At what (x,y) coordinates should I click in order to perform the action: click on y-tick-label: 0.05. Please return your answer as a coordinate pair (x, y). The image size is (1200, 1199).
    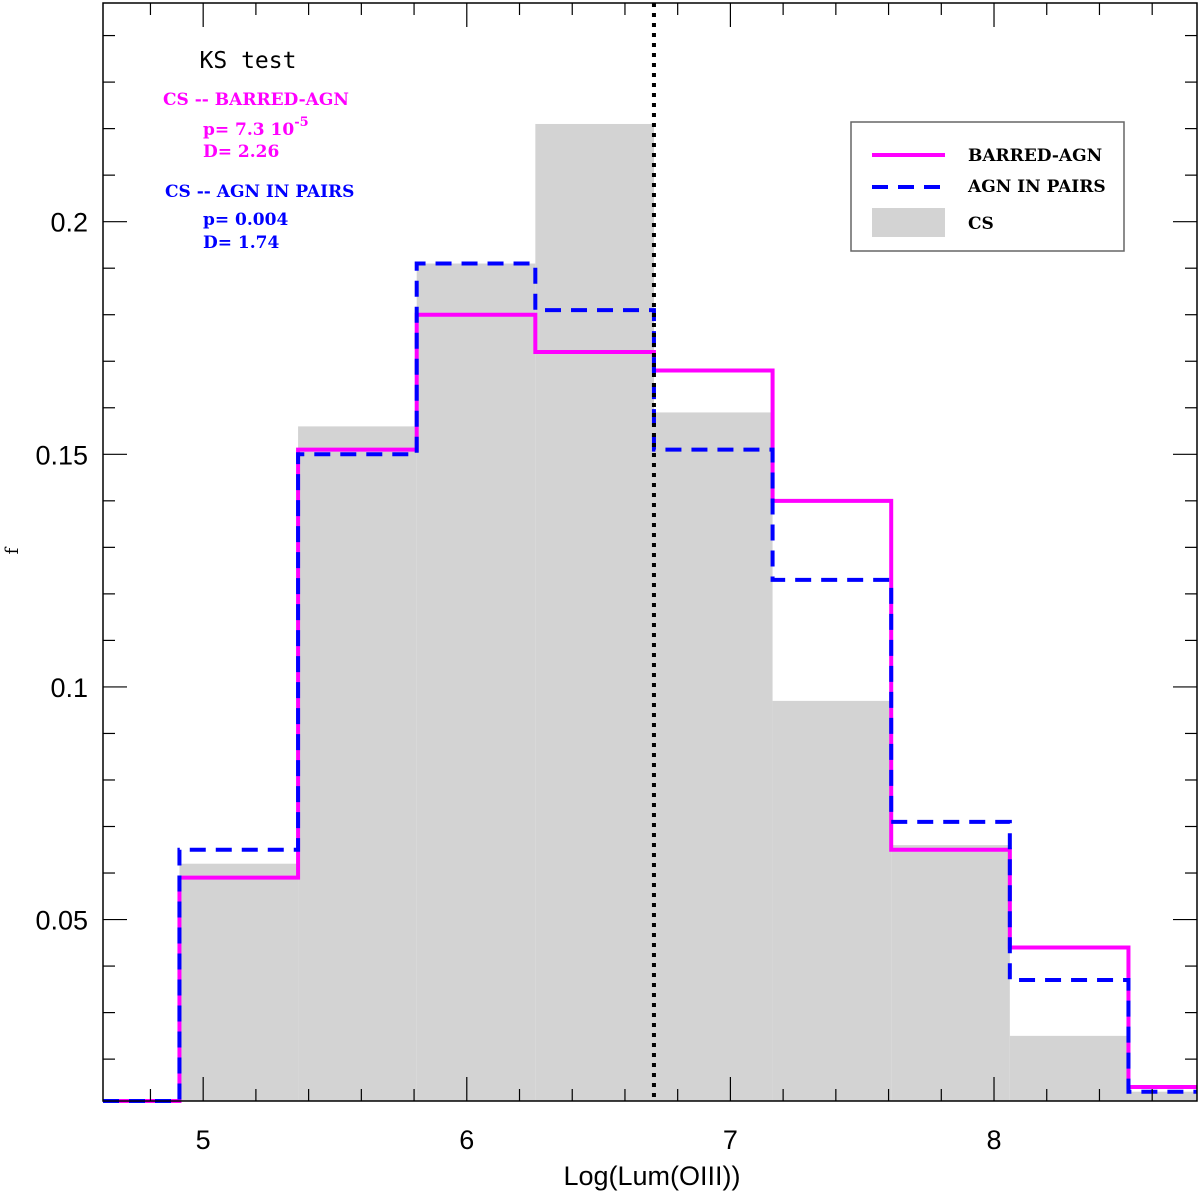
    Looking at the image, I should click on (61, 921).